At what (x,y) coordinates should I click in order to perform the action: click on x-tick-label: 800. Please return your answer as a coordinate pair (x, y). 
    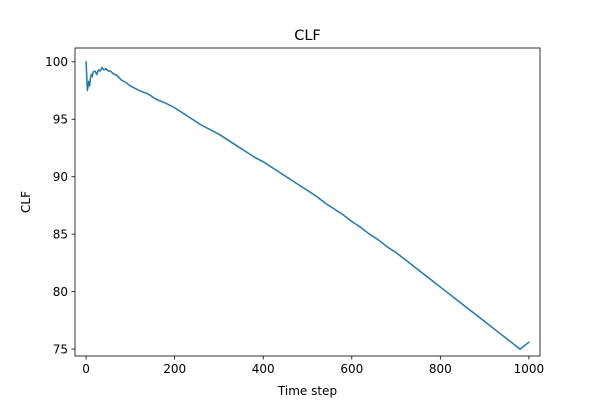
    Looking at the image, I should click on (440, 369).